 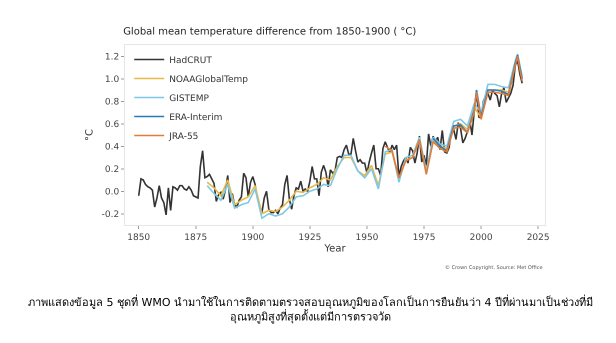 What do you see at coordinates (112, 192) in the screenshot?
I see `y-tick-label: 0.0` at bounding box center [112, 192].